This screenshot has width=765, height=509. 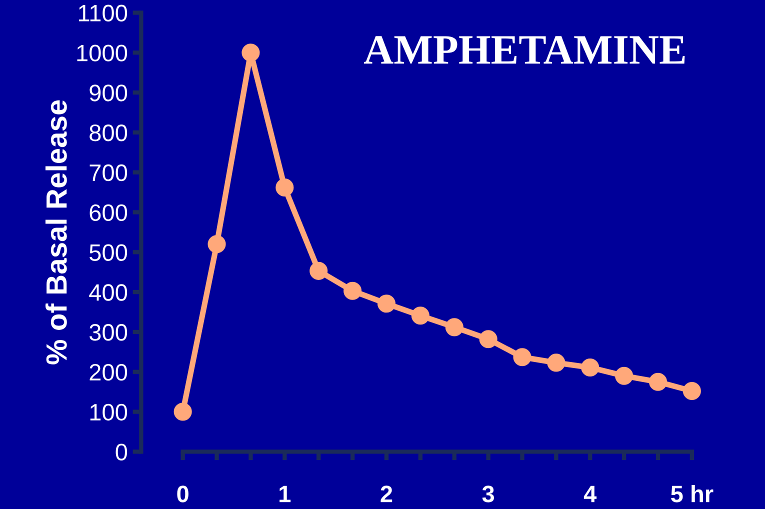 I want to click on x-tick-label: 4, so click(x=590, y=494).